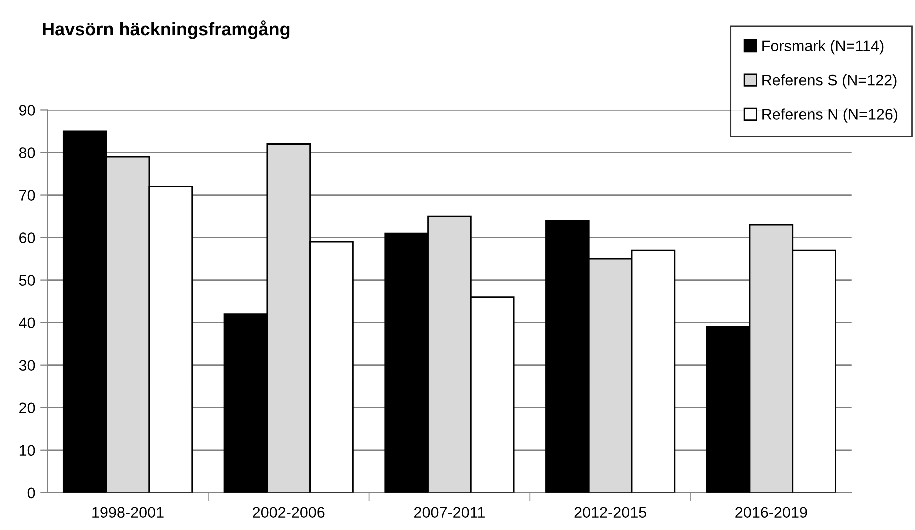 The image size is (915, 530). What do you see at coordinates (28, 195) in the screenshot?
I see `y-tick-label: 70` at bounding box center [28, 195].